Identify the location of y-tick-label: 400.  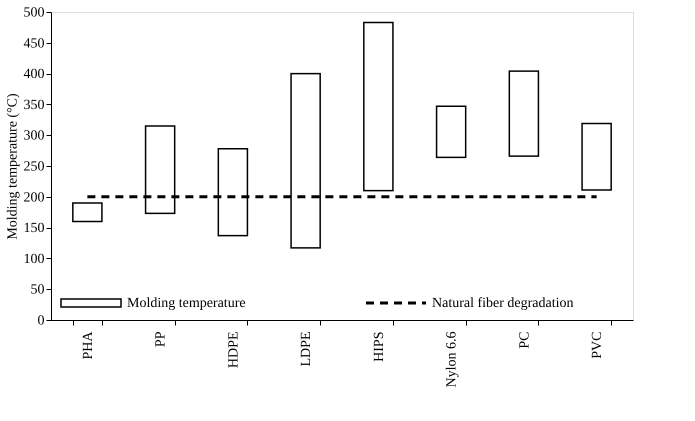
(34, 74).